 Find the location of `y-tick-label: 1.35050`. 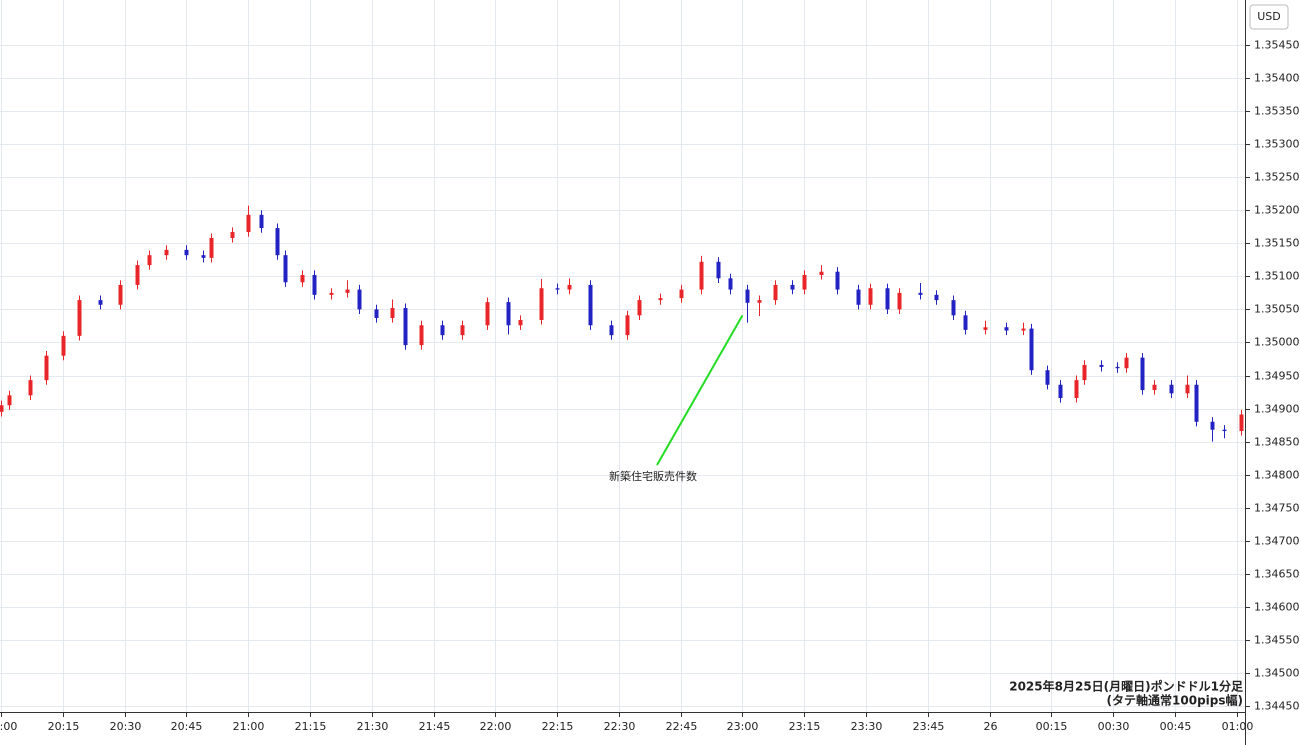

y-tick-label: 1.35050 is located at coordinates (1277, 309).